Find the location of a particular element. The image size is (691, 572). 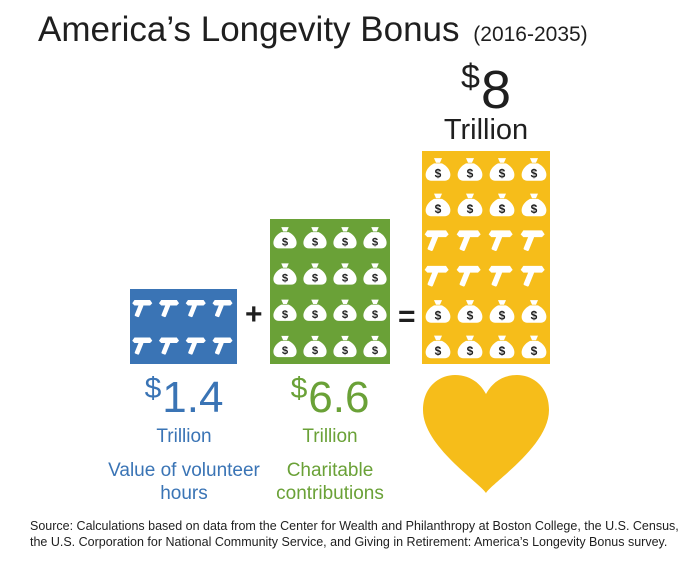

volunteer-currency: $ is located at coordinates (153, 388).